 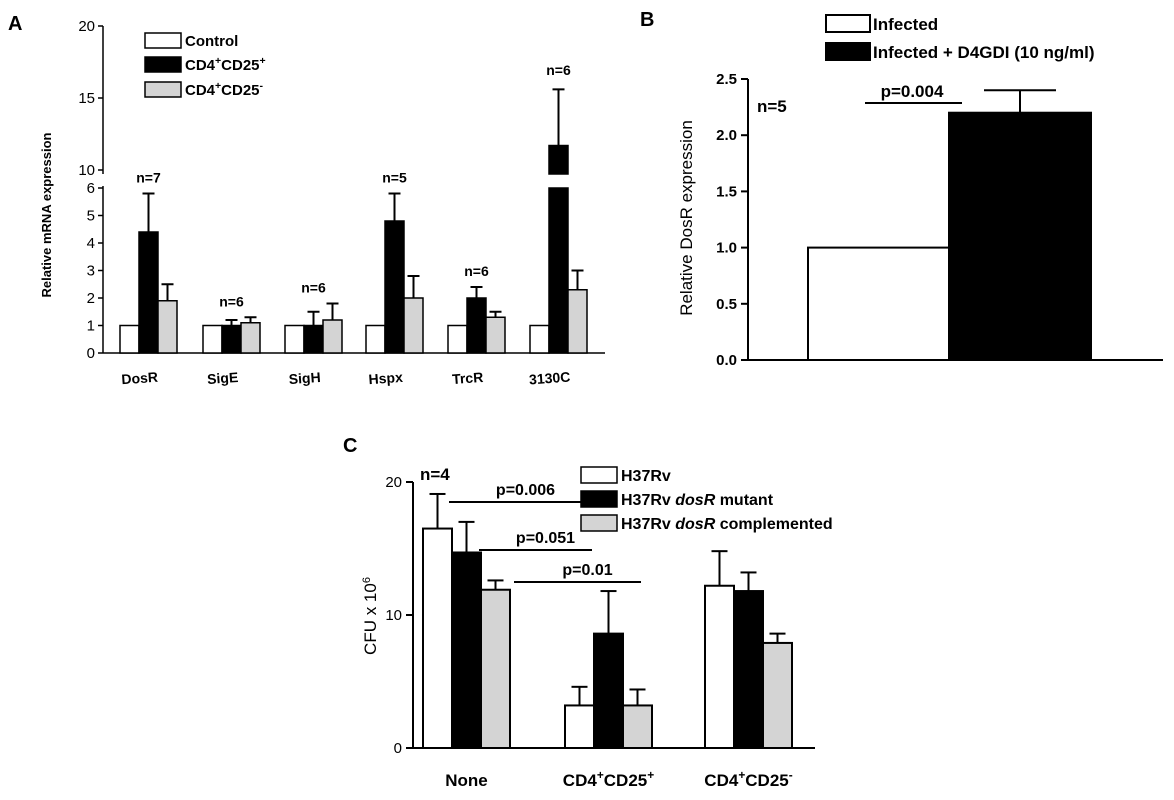 What do you see at coordinates (726, 79) in the screenshot?
I see `panel-b-tick-label: 2.5` at bounding box center [726, 79].